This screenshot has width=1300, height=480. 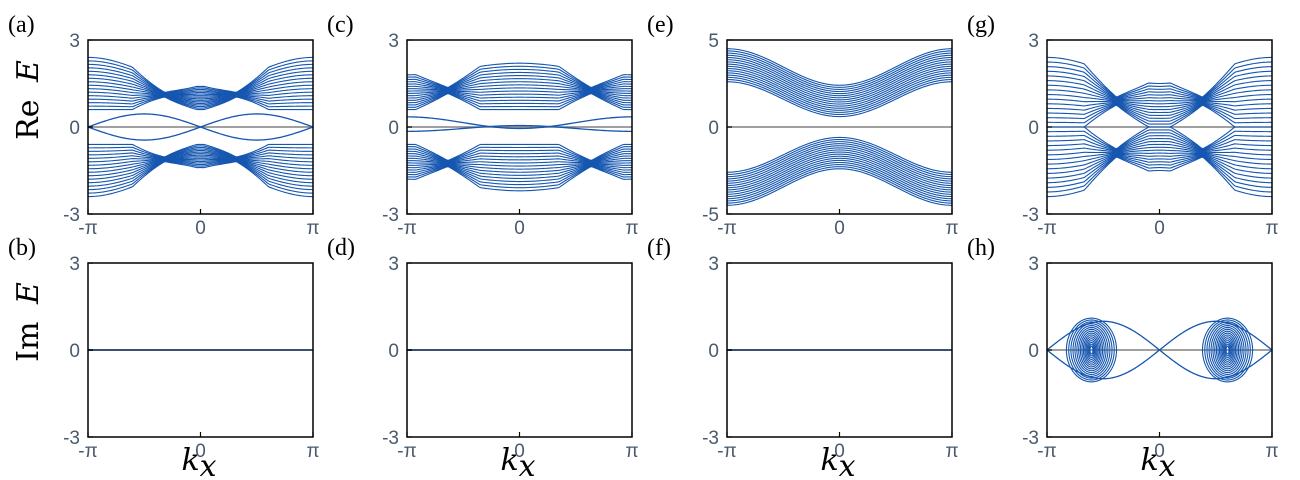 I want to click on svg-text: kx, so click(x=198, y=461).